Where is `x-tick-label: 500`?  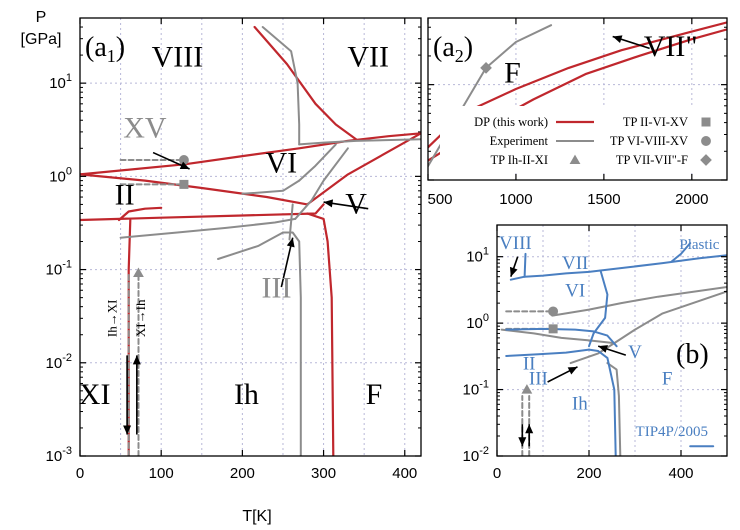 x-tick-label: 500 is located at coordinates (439, 199).